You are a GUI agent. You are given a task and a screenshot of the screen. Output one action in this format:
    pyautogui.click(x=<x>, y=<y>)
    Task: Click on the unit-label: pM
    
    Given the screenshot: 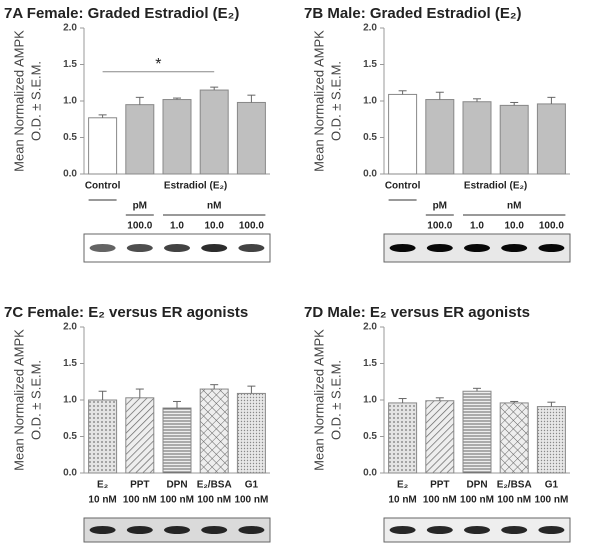 What is the action you would take?
    pyautogui.click(x=140, y=206)
    